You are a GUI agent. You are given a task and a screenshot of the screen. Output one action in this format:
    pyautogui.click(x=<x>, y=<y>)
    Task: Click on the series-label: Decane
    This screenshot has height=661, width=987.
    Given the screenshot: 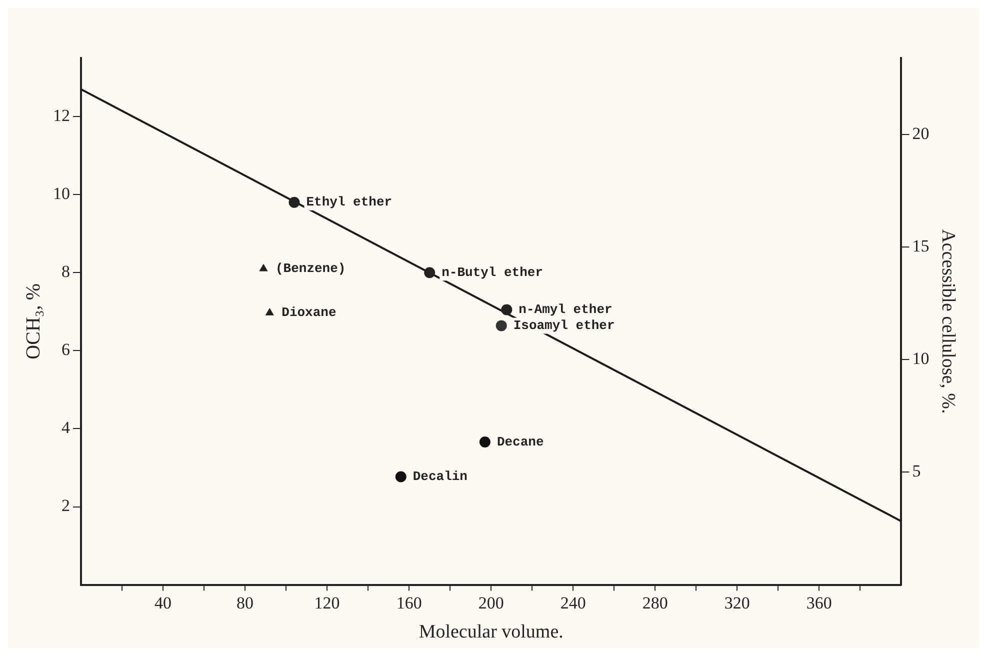 What is the action you would take?
    pyautogui.click(x=520, y=442)
    